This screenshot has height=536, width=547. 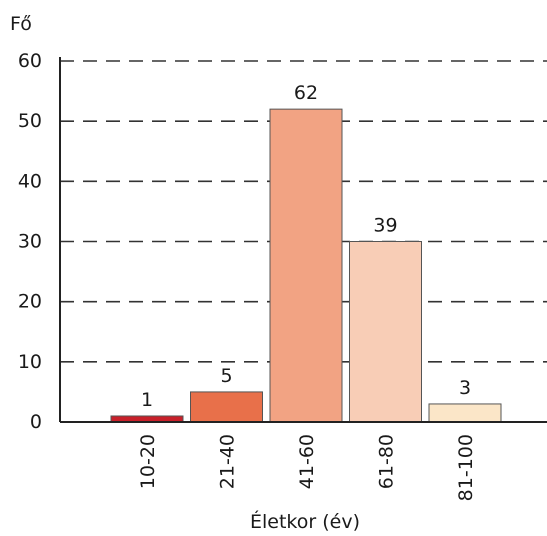 What do you see at coordinates (387, 461) in the screenshot?
I see `x-tick-label-61-80: 61-80` at bounding box center [387, 461].